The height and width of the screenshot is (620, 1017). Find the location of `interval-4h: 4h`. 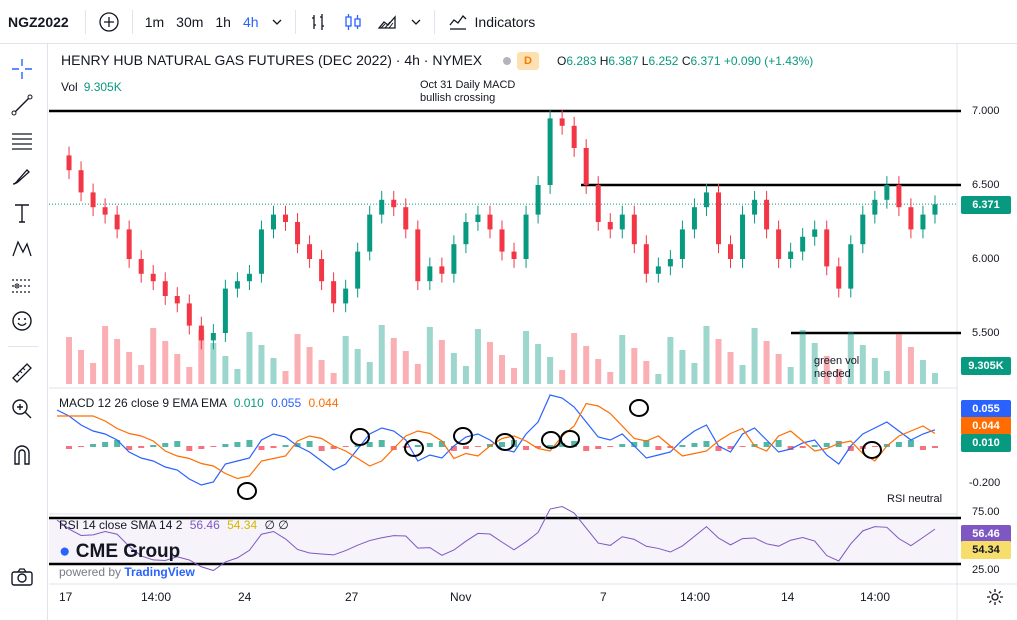

interval-4h: 4h is located at coordinates (250, 21).